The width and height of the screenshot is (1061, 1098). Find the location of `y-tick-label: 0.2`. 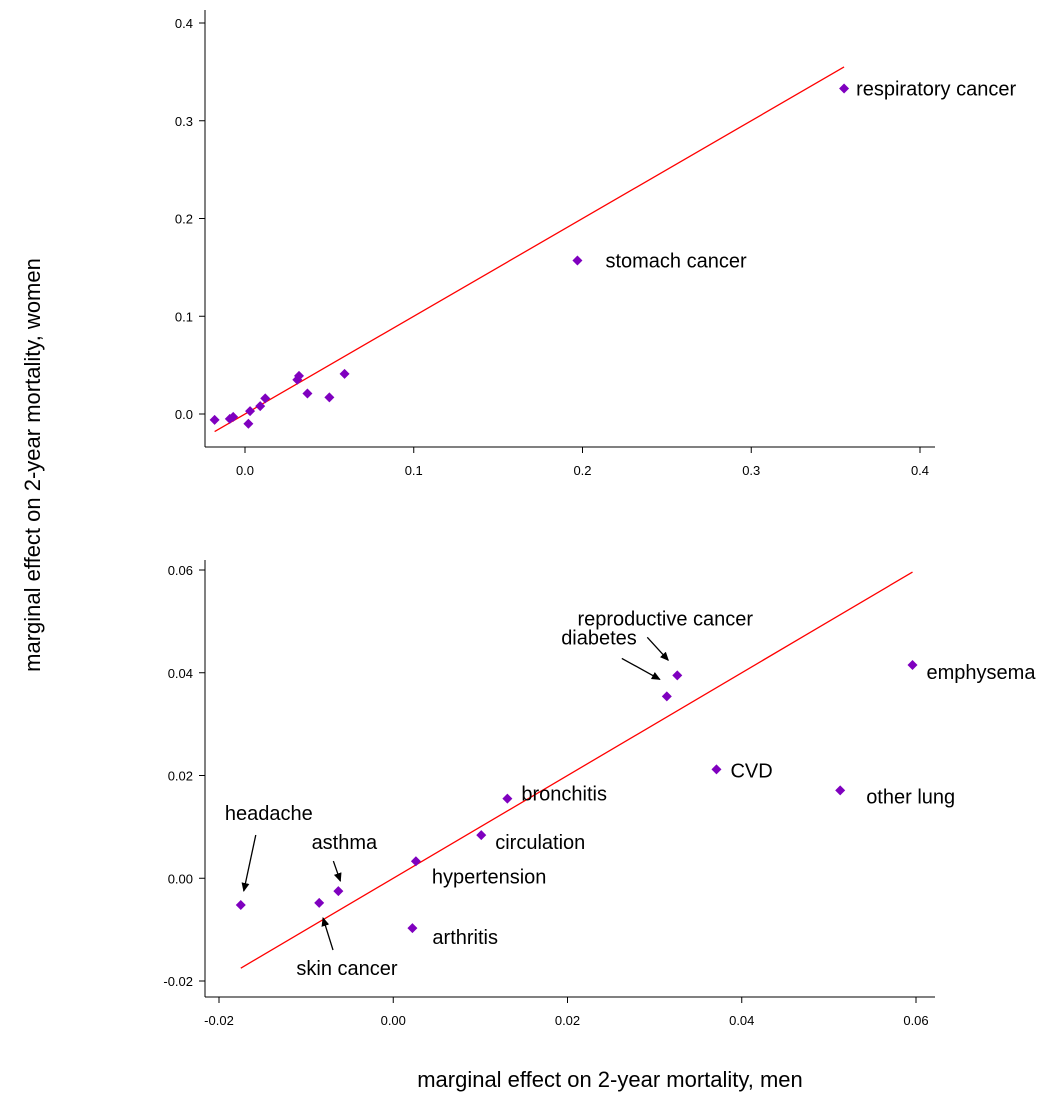

y-tick-label: 0.2 is located at coordinates (184, 219).